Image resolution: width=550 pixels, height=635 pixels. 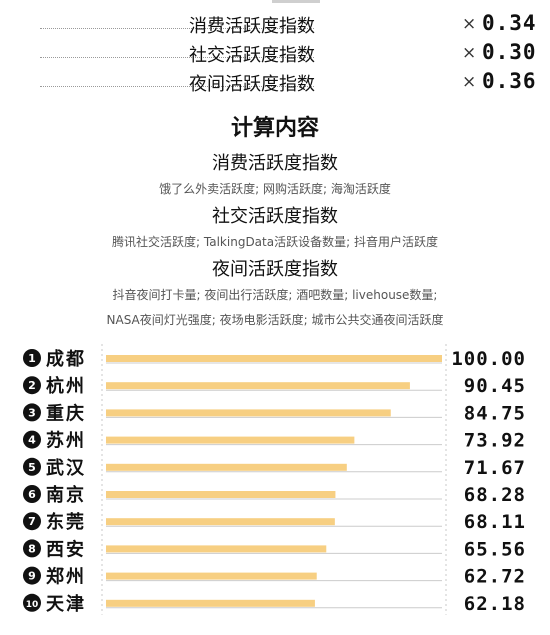 What do you see at coordinates (495, 495) in the screenshot?
I see `value-label: 68.28` at bounding box center [495, 495].